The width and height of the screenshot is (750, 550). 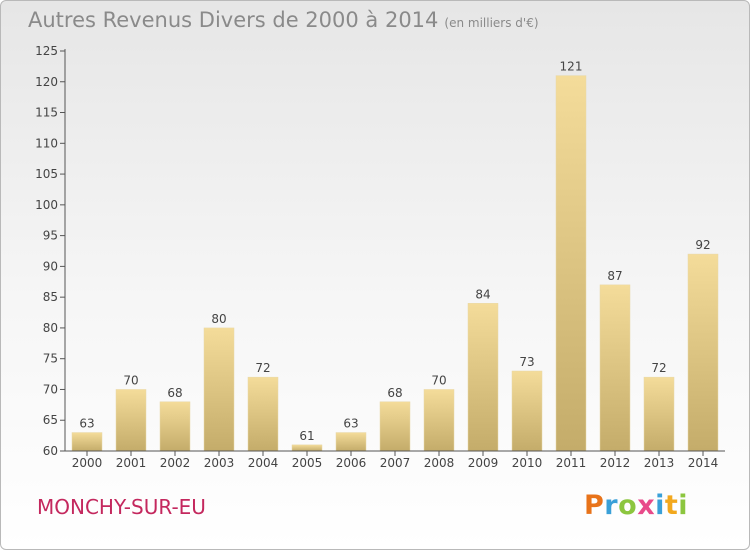 What do you see at coordinates (306, 436) in the screenshot?
I see `value-label: 61` at bounding box center [306, 436].